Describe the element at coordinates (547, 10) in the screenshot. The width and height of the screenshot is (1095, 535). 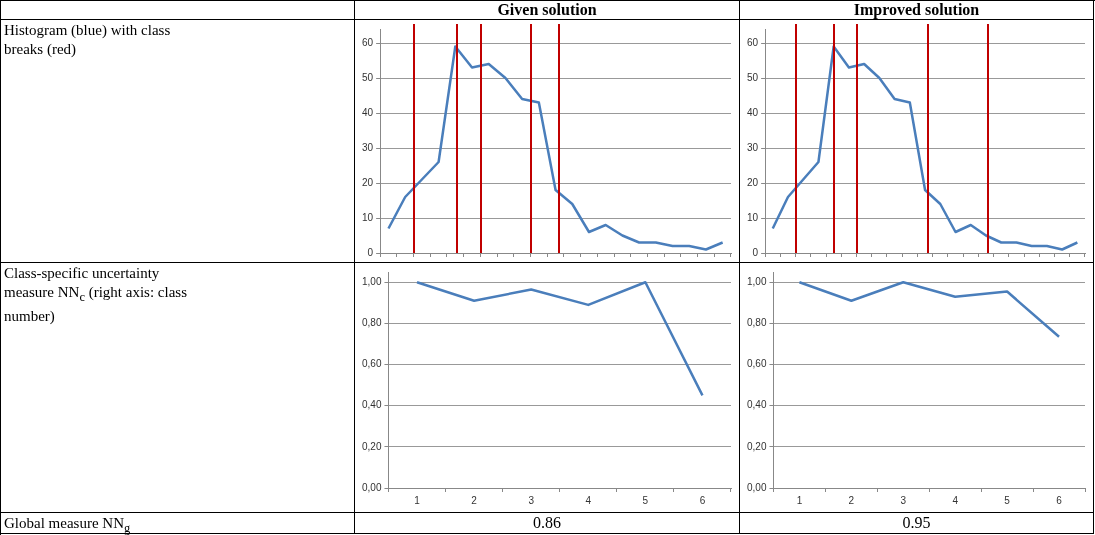
I see `chart-title: Given solution` at that location.